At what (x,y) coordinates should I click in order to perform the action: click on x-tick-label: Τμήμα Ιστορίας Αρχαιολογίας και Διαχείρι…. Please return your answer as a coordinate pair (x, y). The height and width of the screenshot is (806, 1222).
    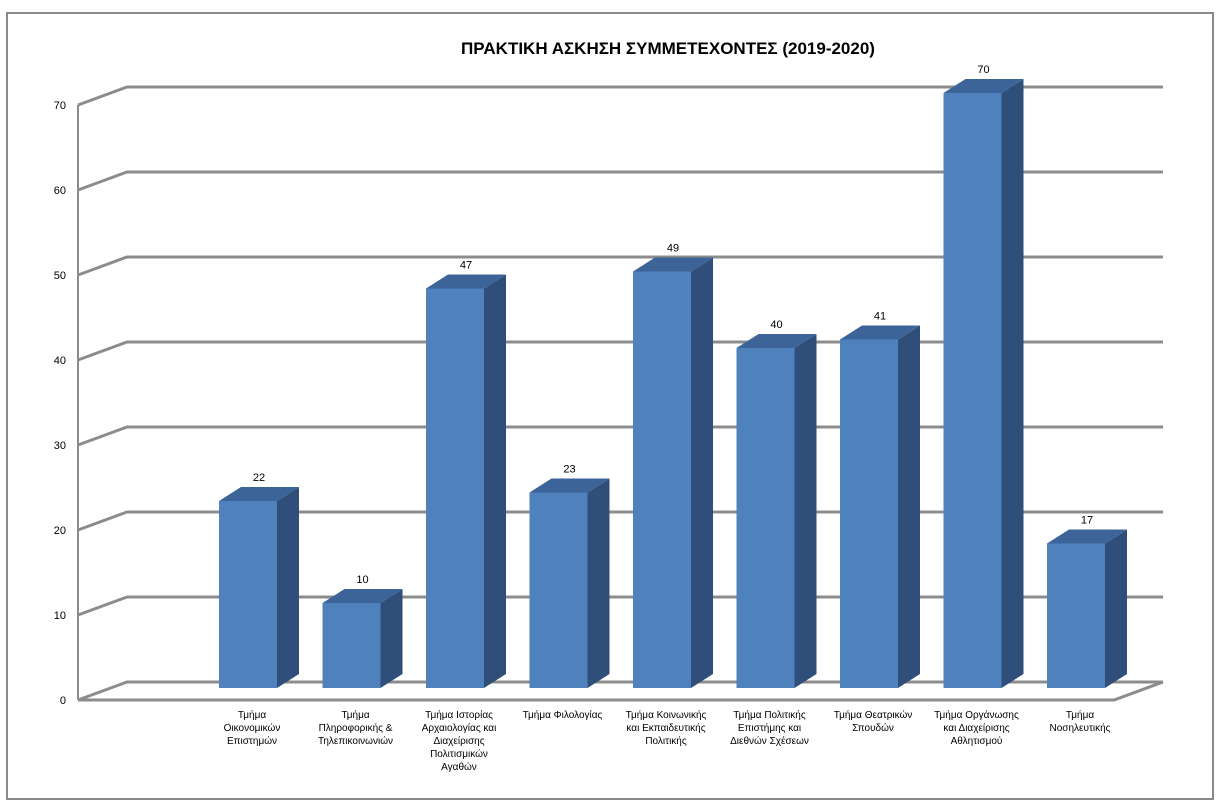
    Looking at the image, I should click on (459, 741).